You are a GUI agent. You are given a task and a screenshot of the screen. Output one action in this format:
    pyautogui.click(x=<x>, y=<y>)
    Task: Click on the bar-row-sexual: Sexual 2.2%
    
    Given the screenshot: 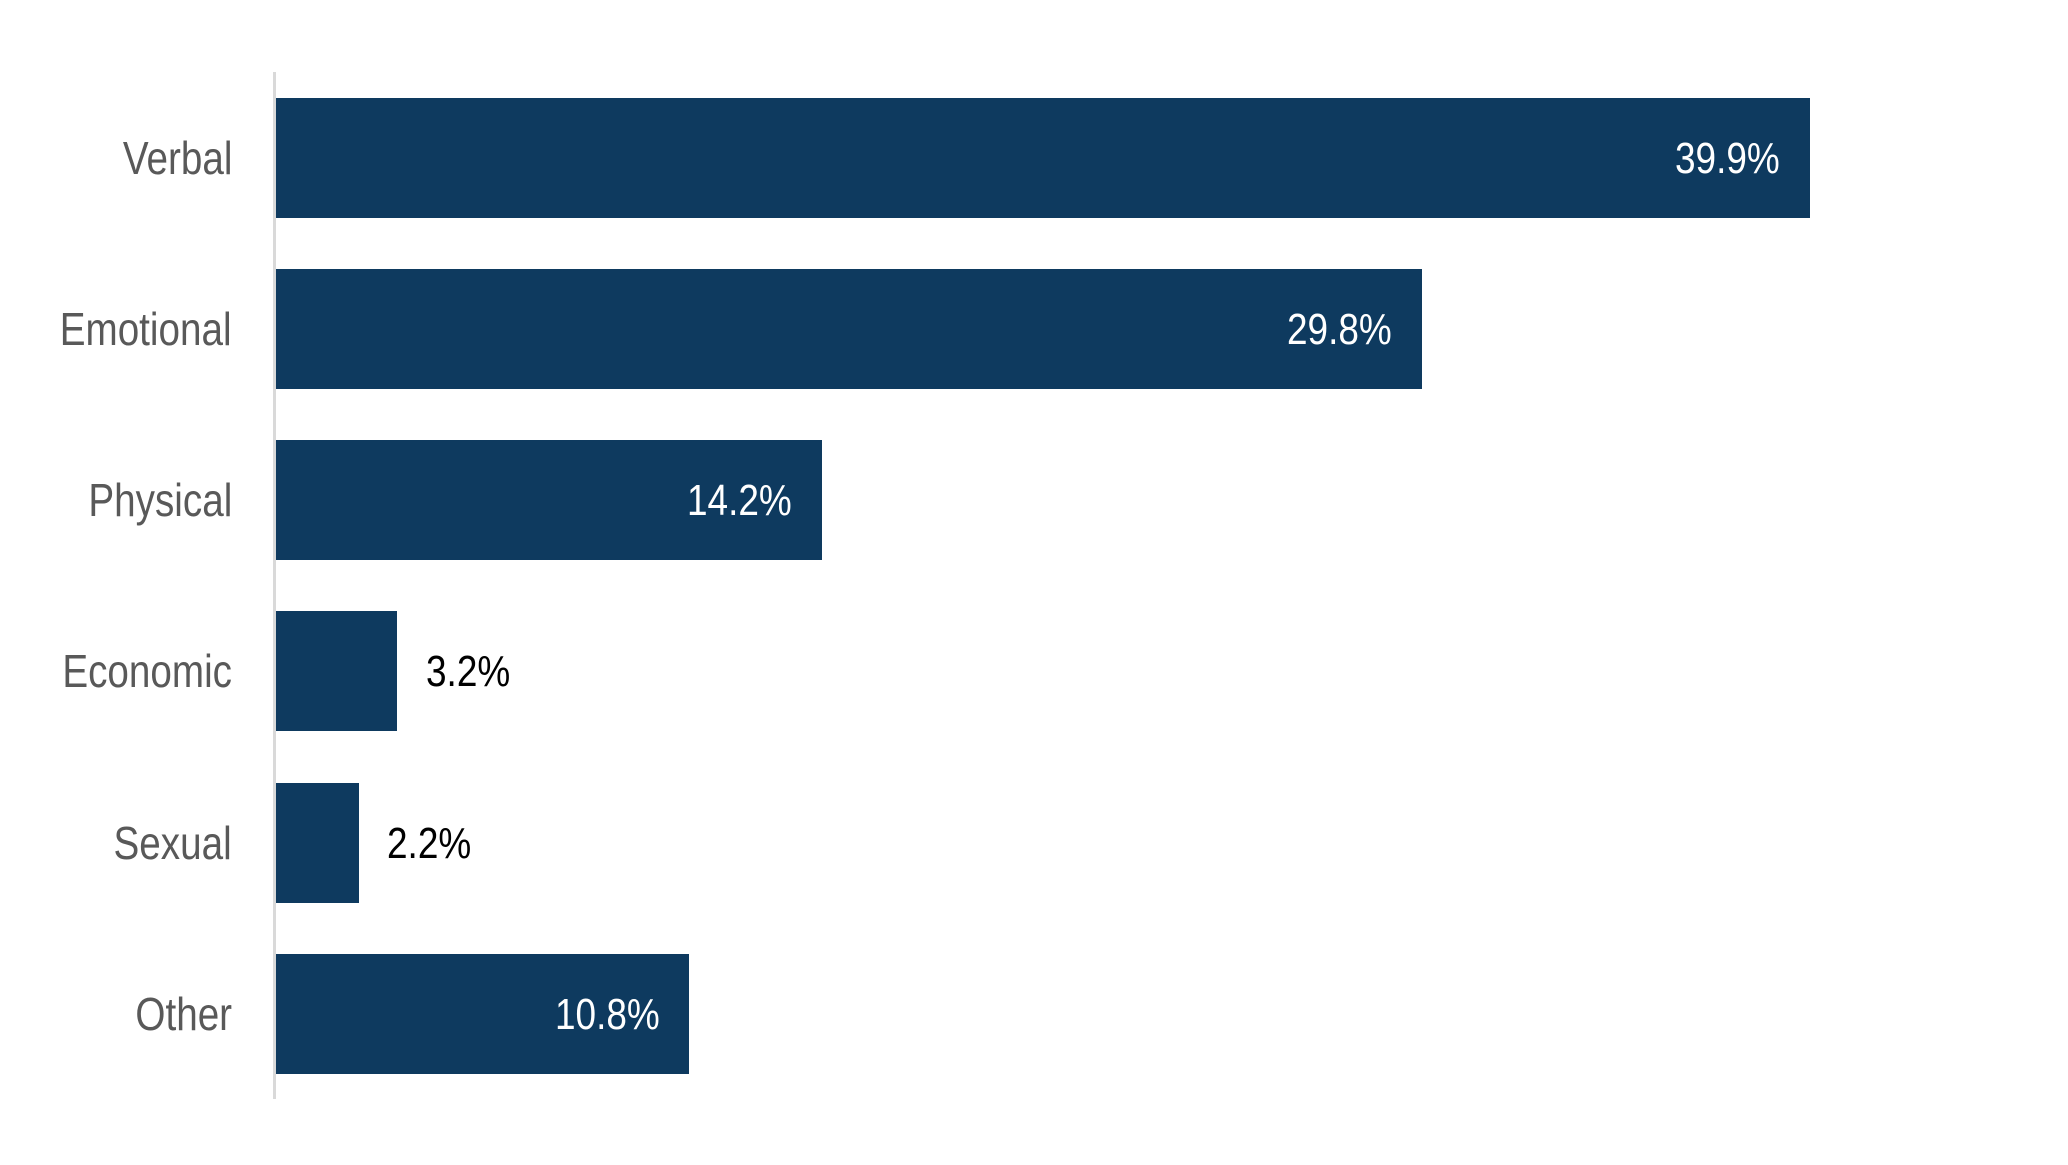 What is the action you would take?
    pyautogui.click(x=1034, y=843)
    